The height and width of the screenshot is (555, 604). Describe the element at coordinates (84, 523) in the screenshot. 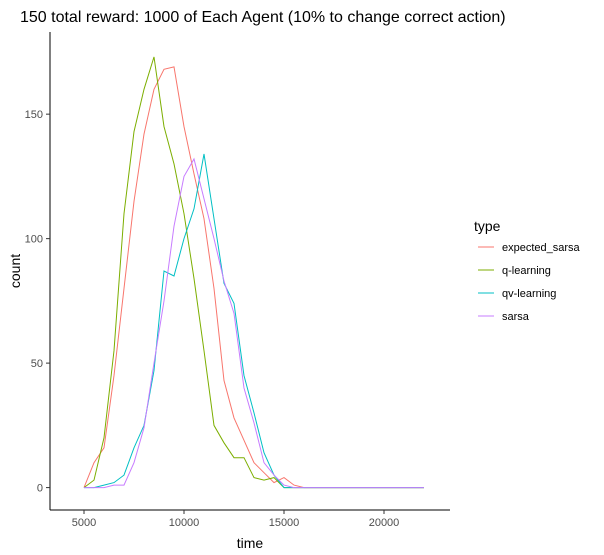

I see `x-tick-label: 5000` at that location.